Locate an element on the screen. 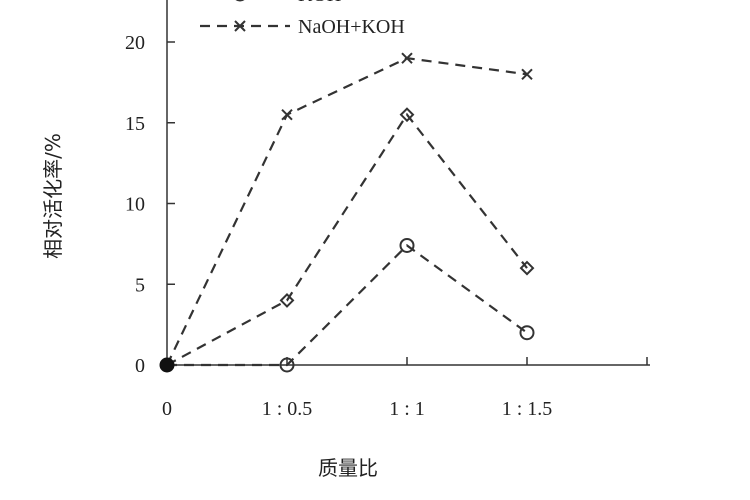 This screenshot has height=500, width=750. y-tick-label: 10 is located at coordinates (135, 205).